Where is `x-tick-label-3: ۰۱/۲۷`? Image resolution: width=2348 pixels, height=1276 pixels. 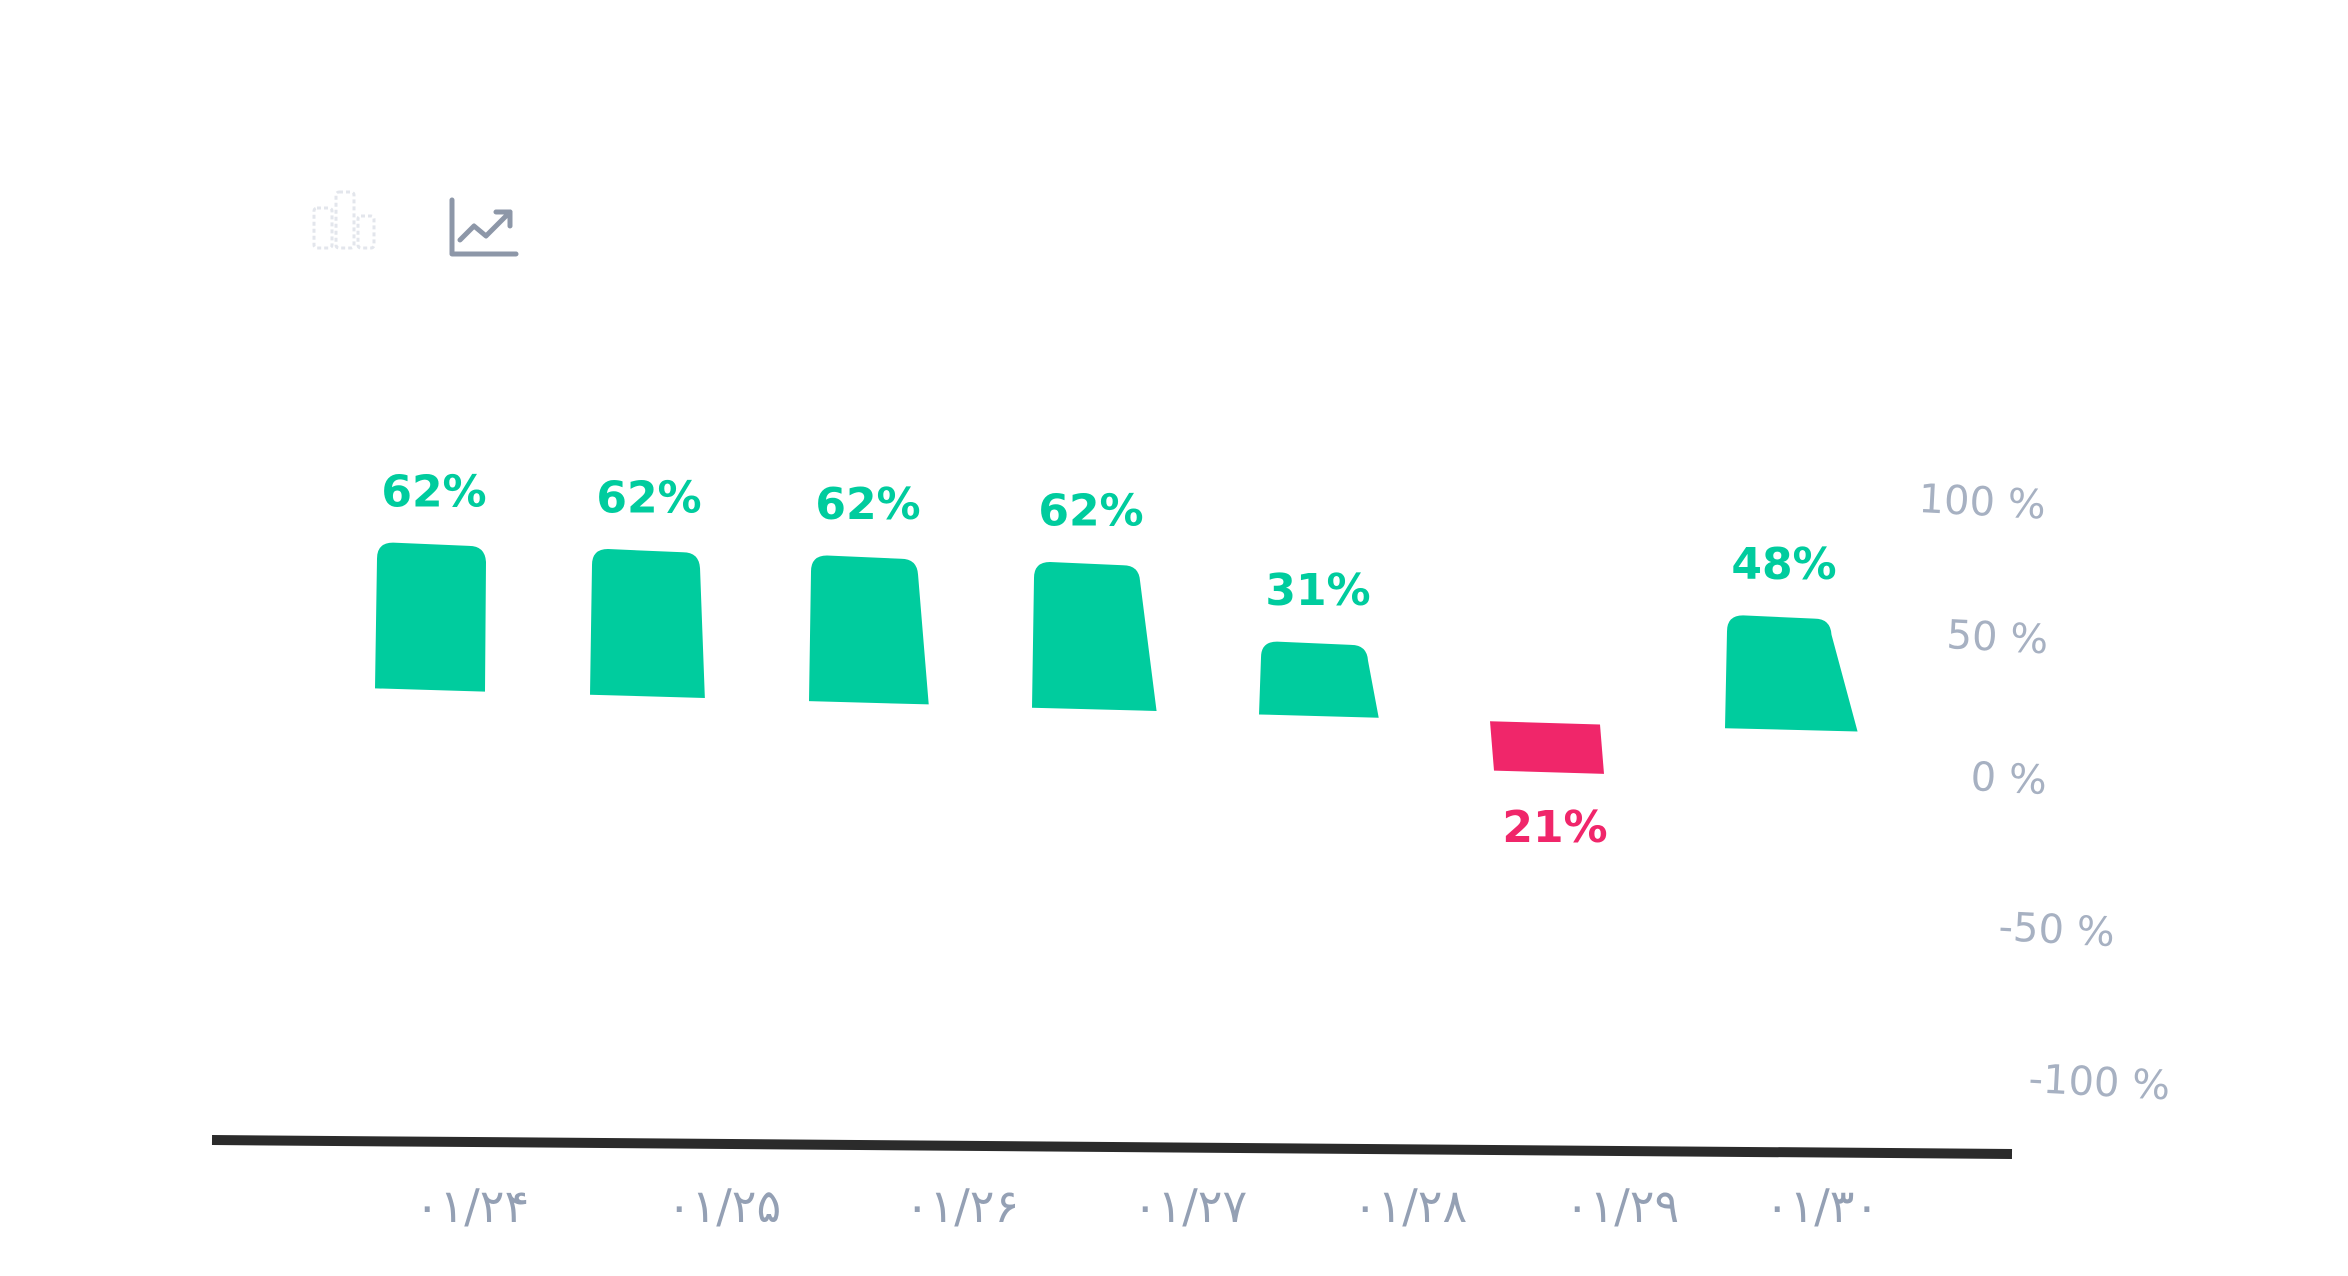
x-tick-label-3: ۰۱/۲۷ is located at coordinates (1190, 1206).